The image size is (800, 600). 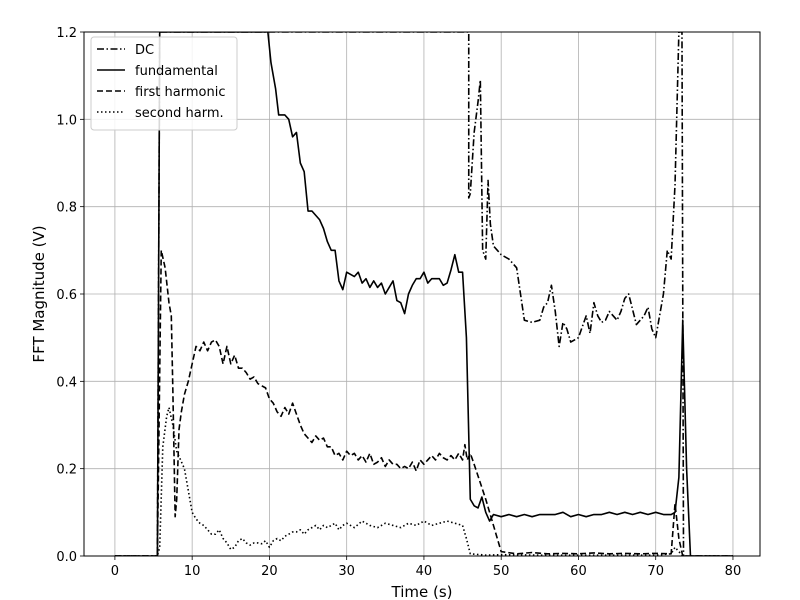 What do you see at coordinates (66, 120) in the screenshot?
I see `y-tick-label: 1.0` at bounding box center [66, 120].